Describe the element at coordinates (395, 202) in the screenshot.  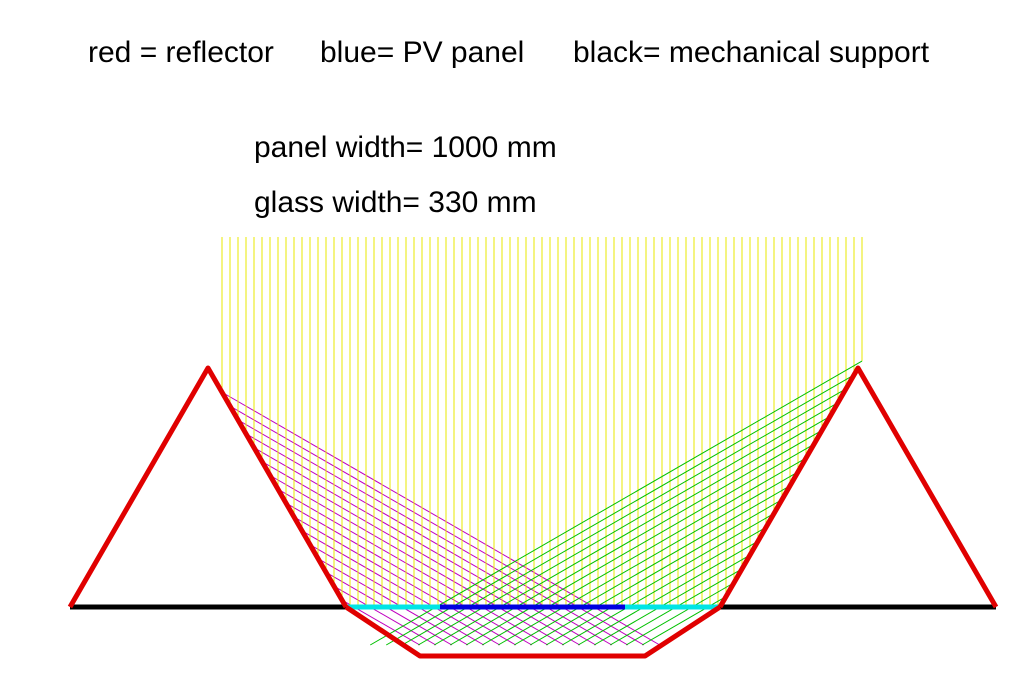
I see `glass-width: glass width= 330 mm` at that location.